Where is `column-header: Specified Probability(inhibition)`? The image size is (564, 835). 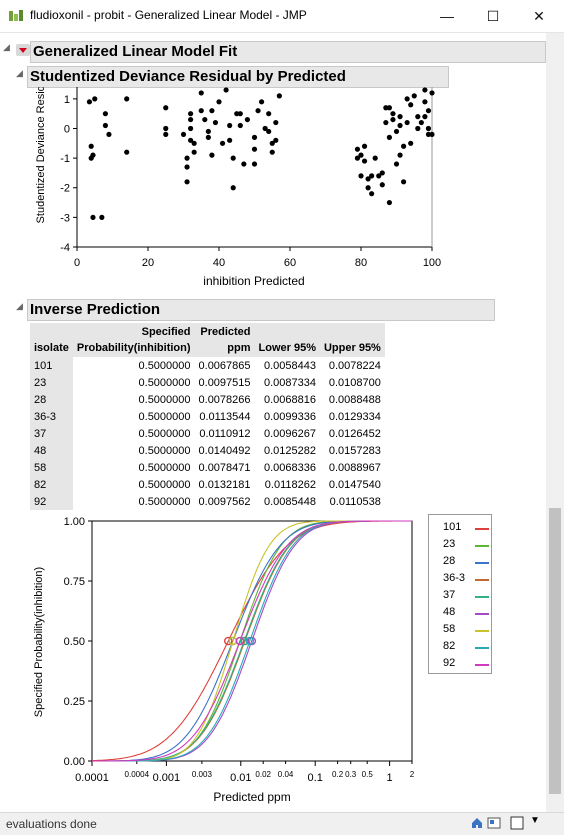 column-header: Specified Probability(inhibition) is located at coordinates (133, 340).